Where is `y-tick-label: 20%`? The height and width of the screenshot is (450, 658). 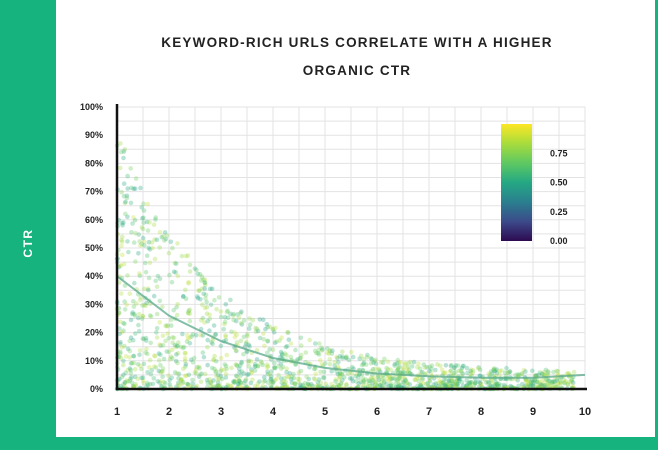 y-tick-label: 20% is located at coordinates (94, 333).